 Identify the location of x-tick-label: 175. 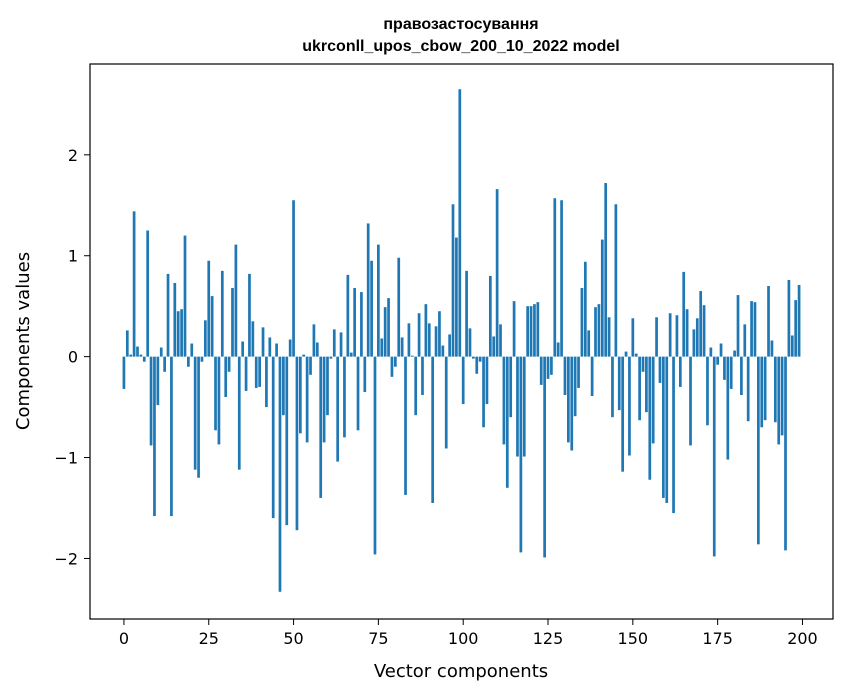
(717, 638).